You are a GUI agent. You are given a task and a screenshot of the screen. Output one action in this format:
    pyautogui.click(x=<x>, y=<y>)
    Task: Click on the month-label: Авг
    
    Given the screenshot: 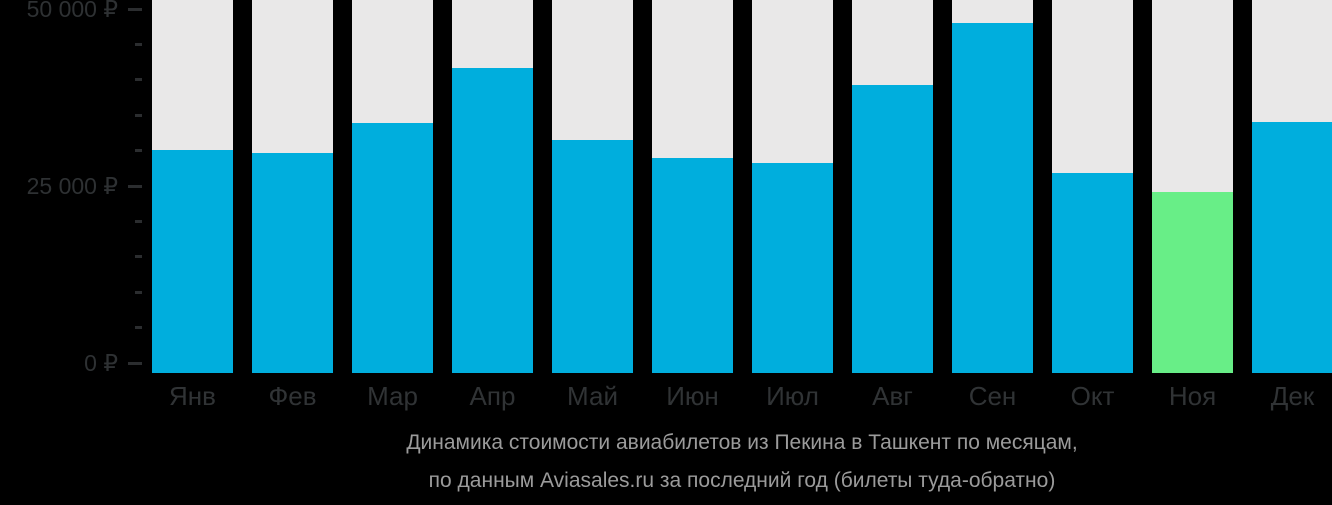 What is the action you would take?
    pyautogui.click(x=892, y=396)
    